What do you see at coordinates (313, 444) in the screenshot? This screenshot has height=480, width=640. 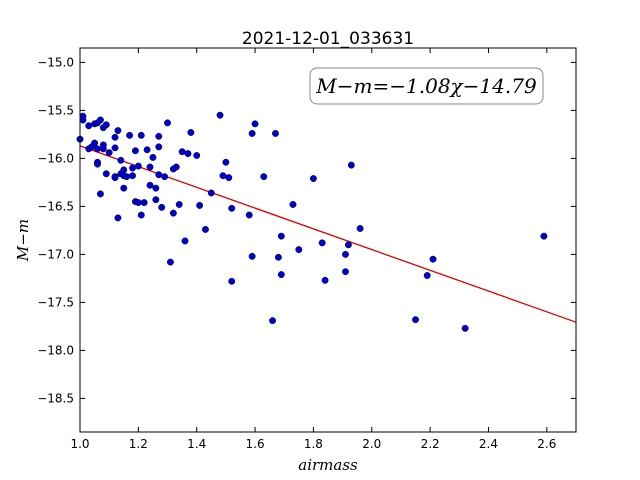 I see `x-tick-label: 1.8` at bounding box center [313, 444].